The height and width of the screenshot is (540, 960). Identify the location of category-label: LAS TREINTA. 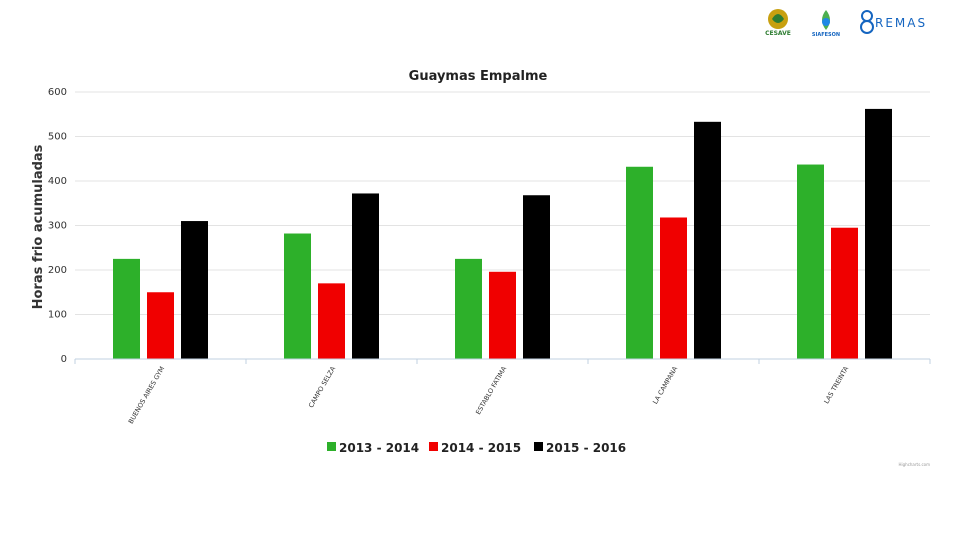
(836, 385).